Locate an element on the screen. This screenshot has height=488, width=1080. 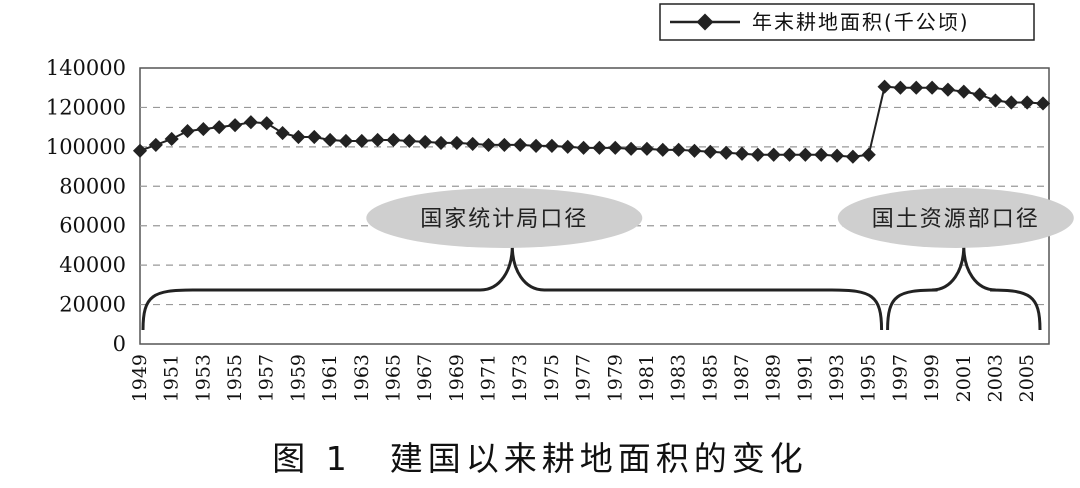
data-point-1987 is located at coordinates (742, 153).